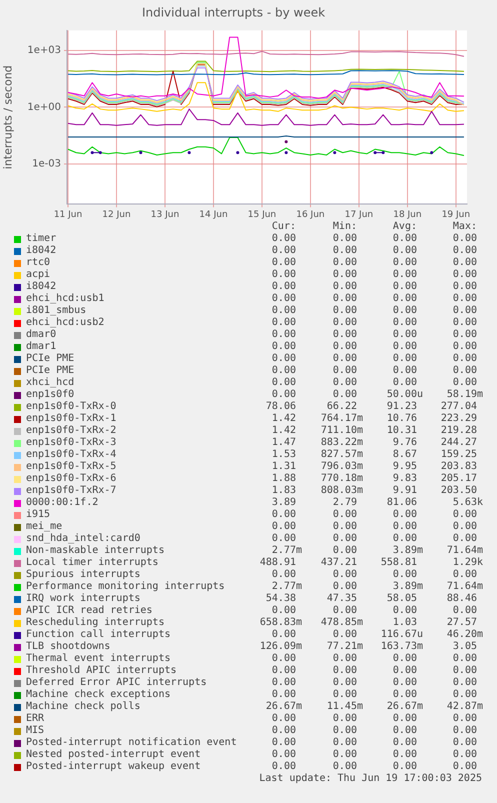  I want to click on text: 159.25, so click(458, 455).